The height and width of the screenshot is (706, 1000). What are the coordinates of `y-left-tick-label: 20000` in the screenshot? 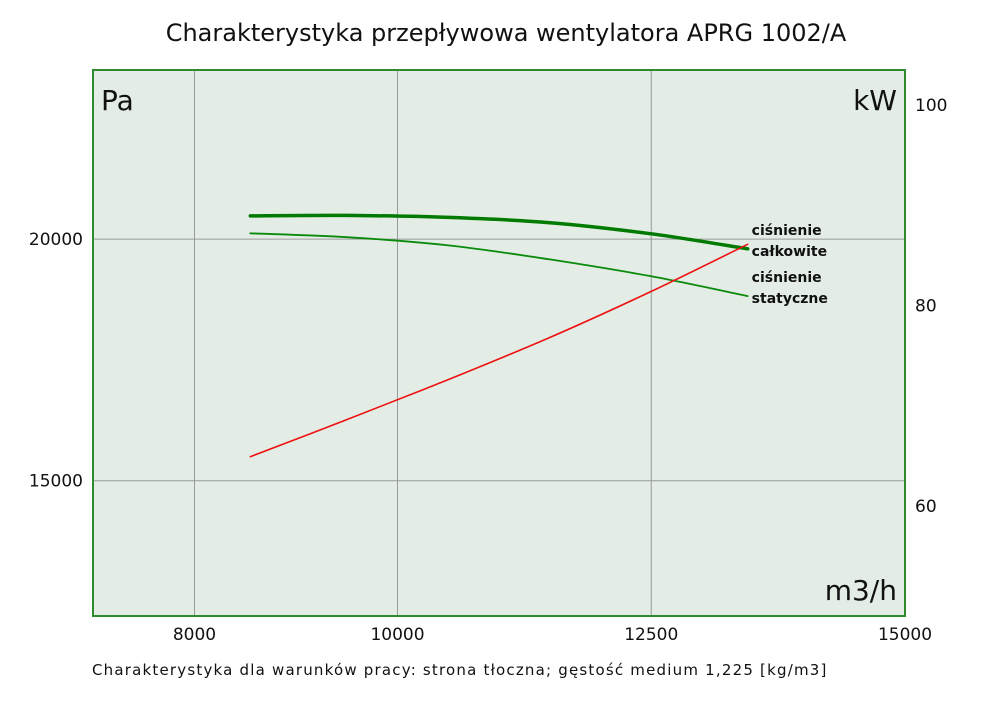 It's located at (56, 240).